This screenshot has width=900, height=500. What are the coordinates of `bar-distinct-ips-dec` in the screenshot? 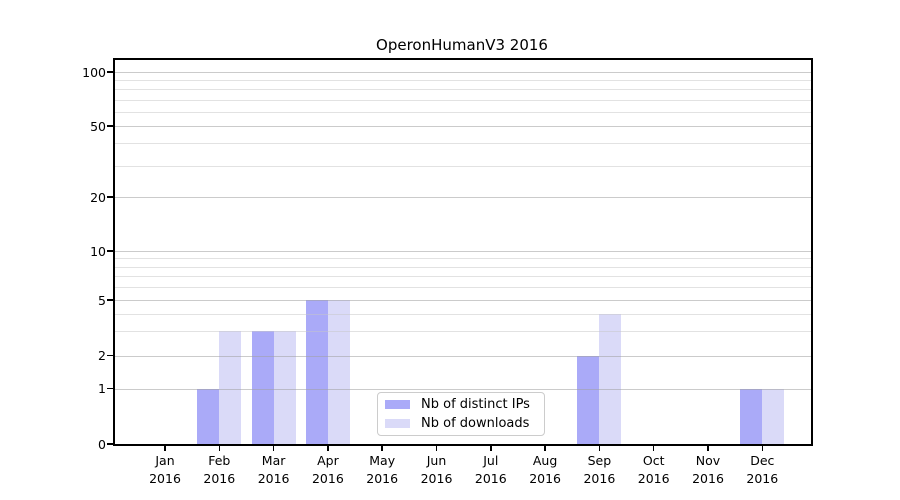 It's located at (751, 416).